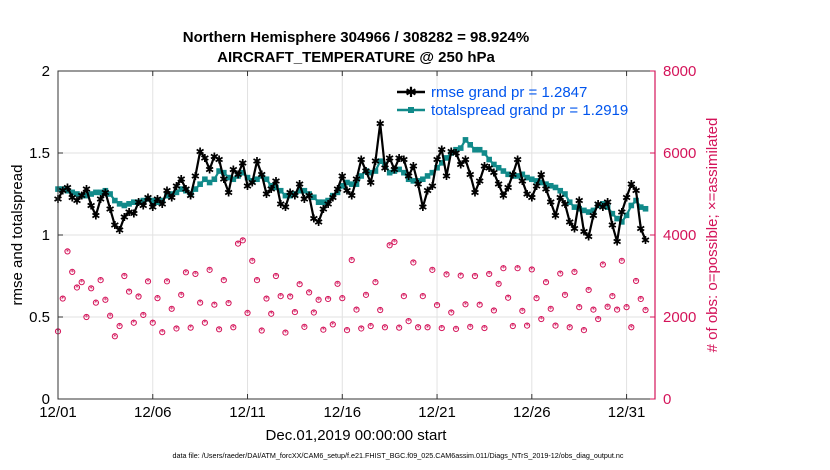 The width and height of the screenshot is (830, 470). I want to click on legend-rmse-label: rmse grand pr = 1.2847, so click(509, 92).